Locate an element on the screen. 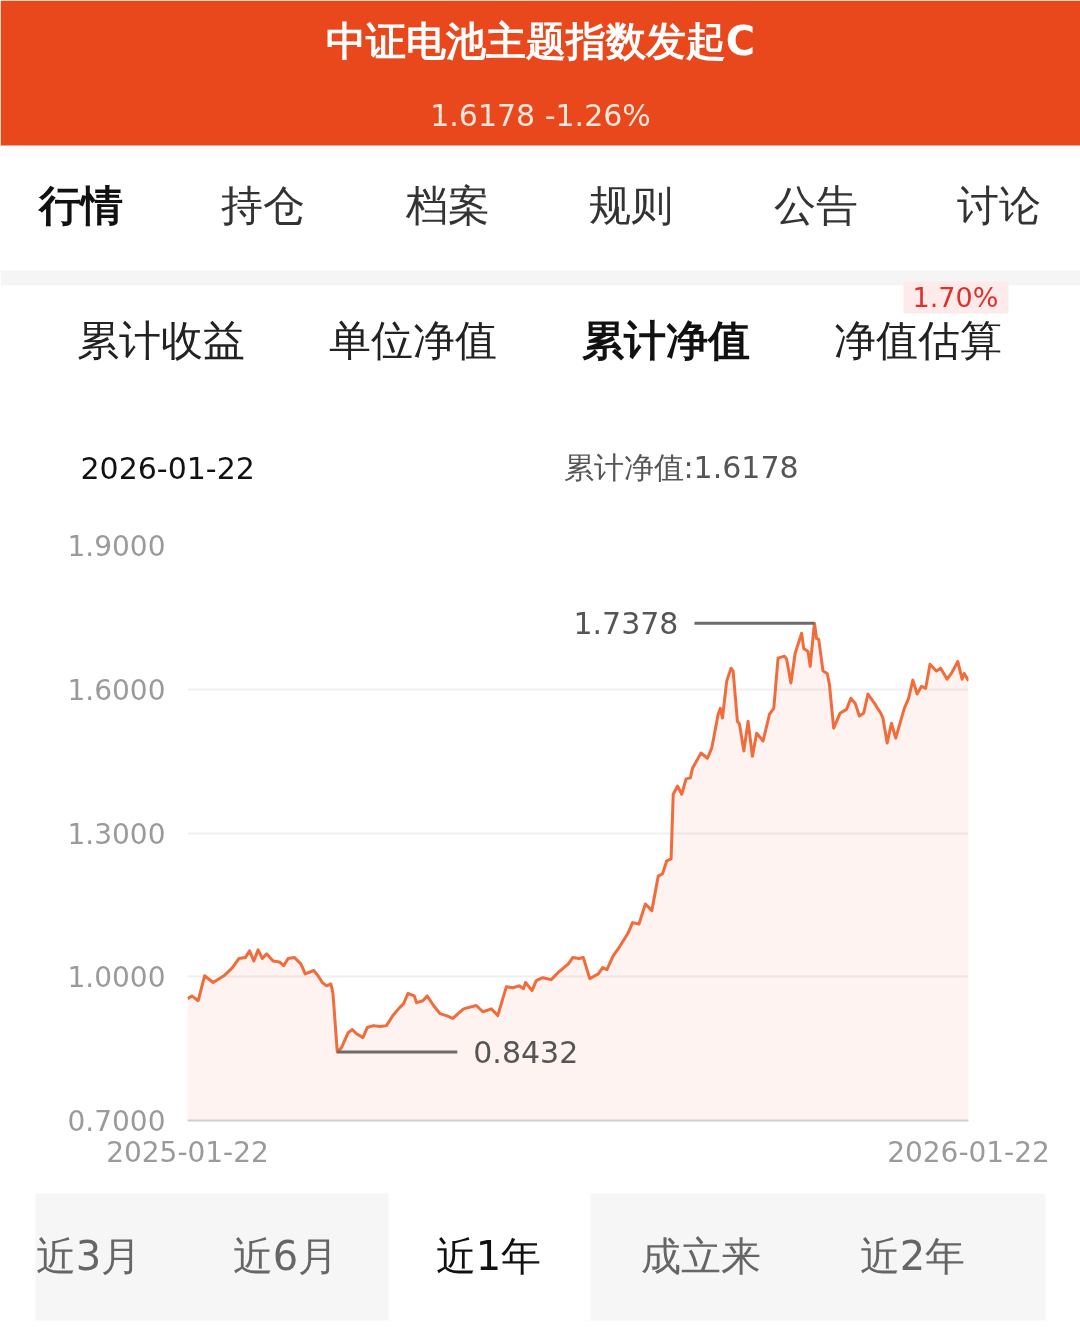 This screenshot has width=1080, height=1327. text: 1.70% is located at coordinates (955, 297).